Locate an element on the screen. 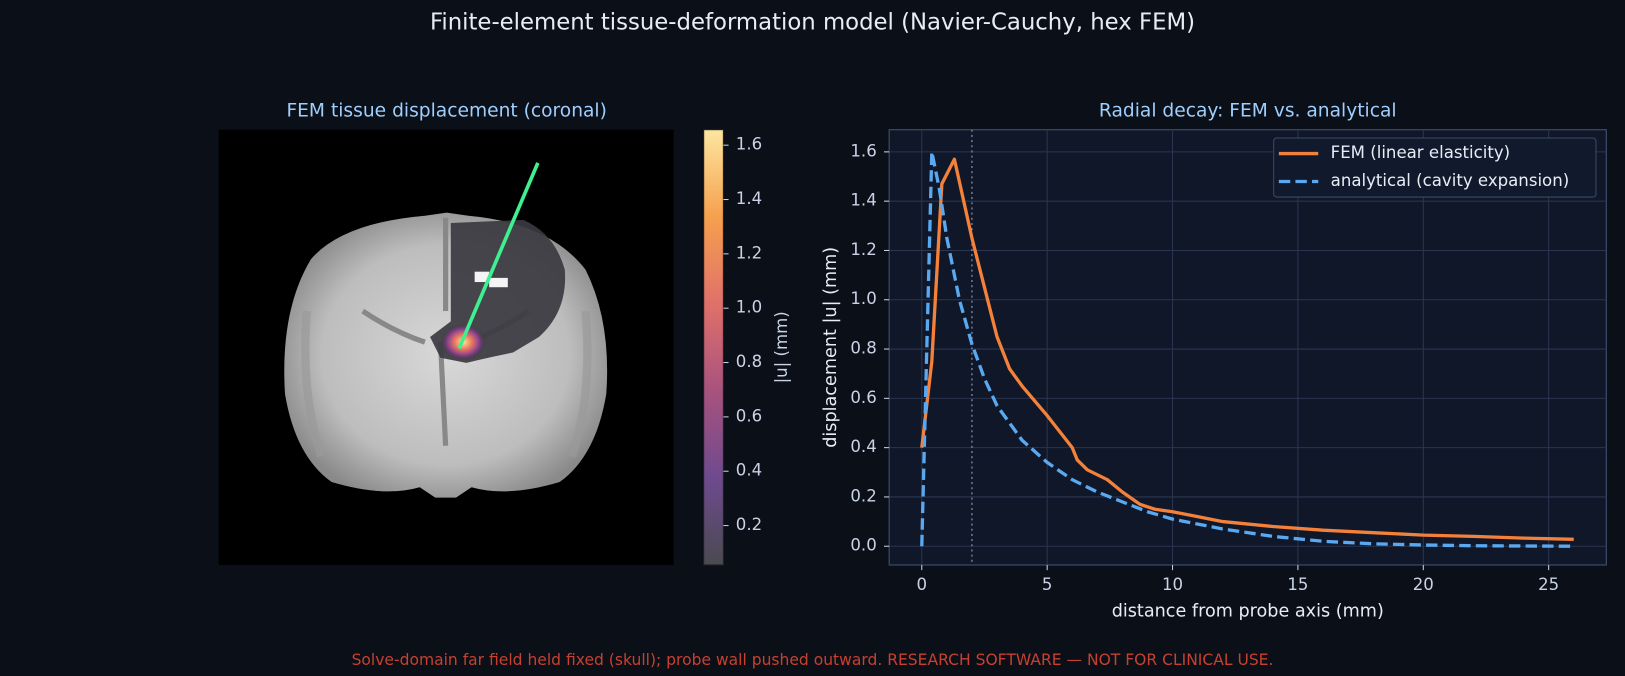 The width and height of the screenshot is (1625, 676). x-tick-label: 0 is located at coordinates (922, 584).